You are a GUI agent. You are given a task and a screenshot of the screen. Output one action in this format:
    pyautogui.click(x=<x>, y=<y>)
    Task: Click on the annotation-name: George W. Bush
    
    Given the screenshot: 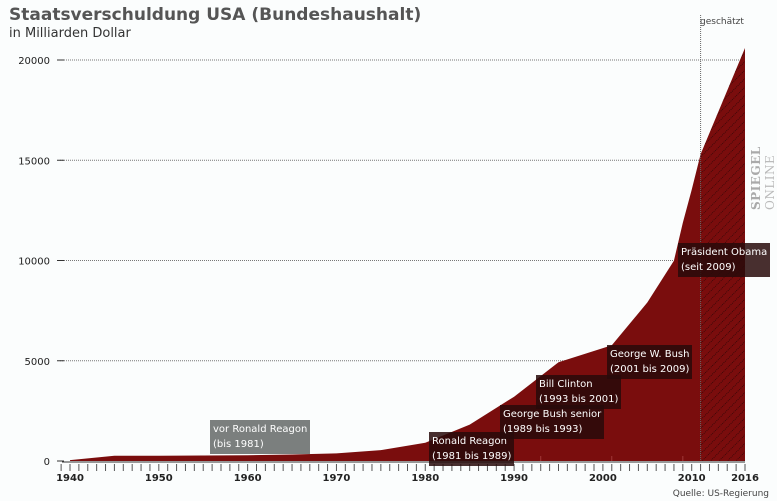 What is the action you would take?
    pyautogui.click(x=650, y=354)
    